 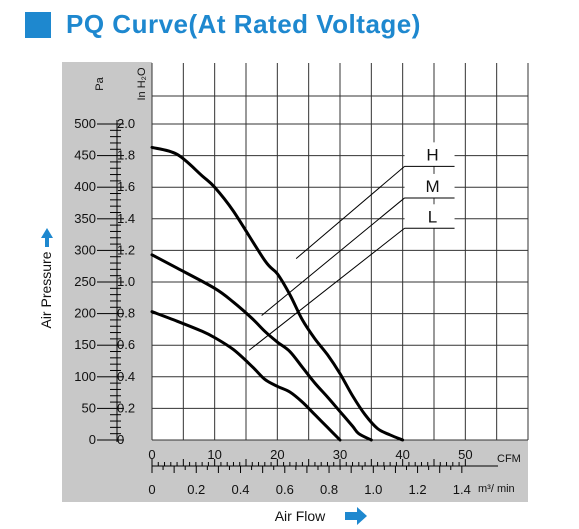 I want to click on x-axis-title: Air Flow, so click(x=300, y=516).